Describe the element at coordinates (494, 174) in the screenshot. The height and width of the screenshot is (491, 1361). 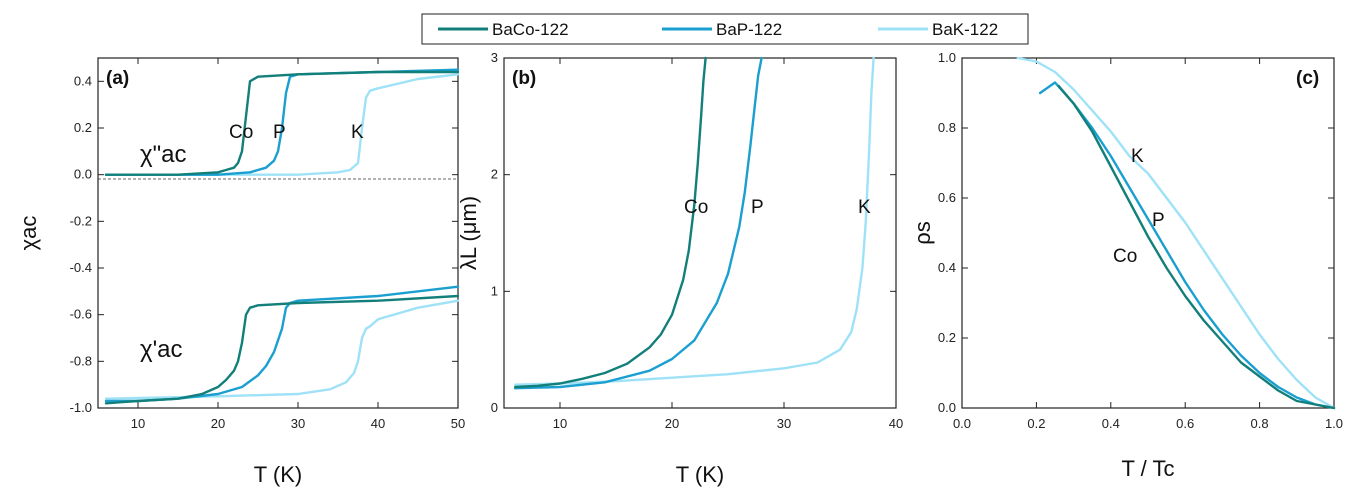
I see `panel-b-ytick-label: 2` at that location.